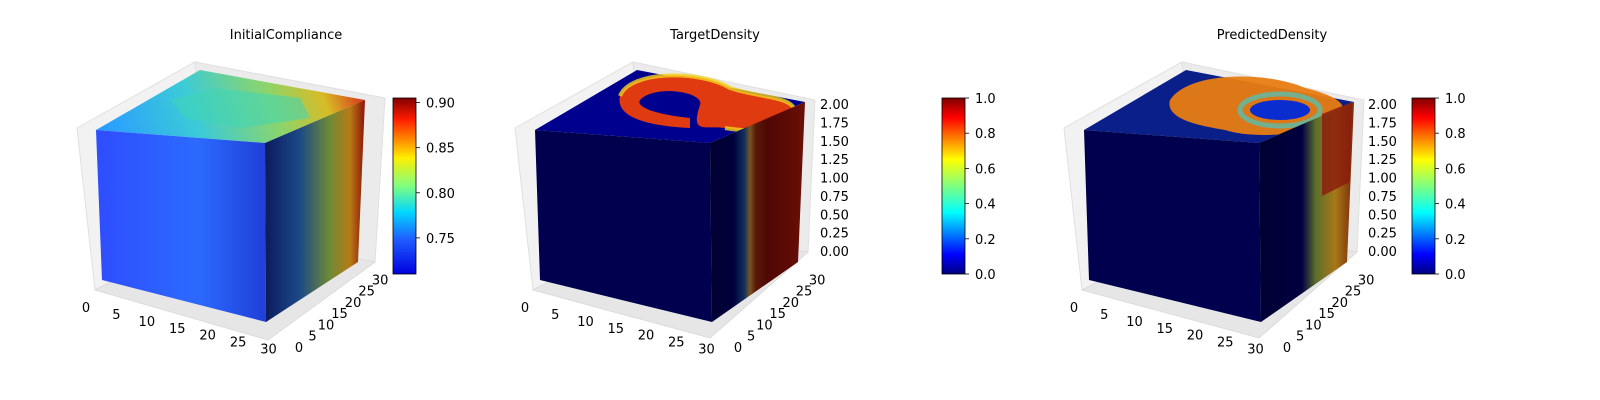 The height and width of the screenshot is (400, 1600). I want to click on cube-side-red-block, so click(1337, 149).